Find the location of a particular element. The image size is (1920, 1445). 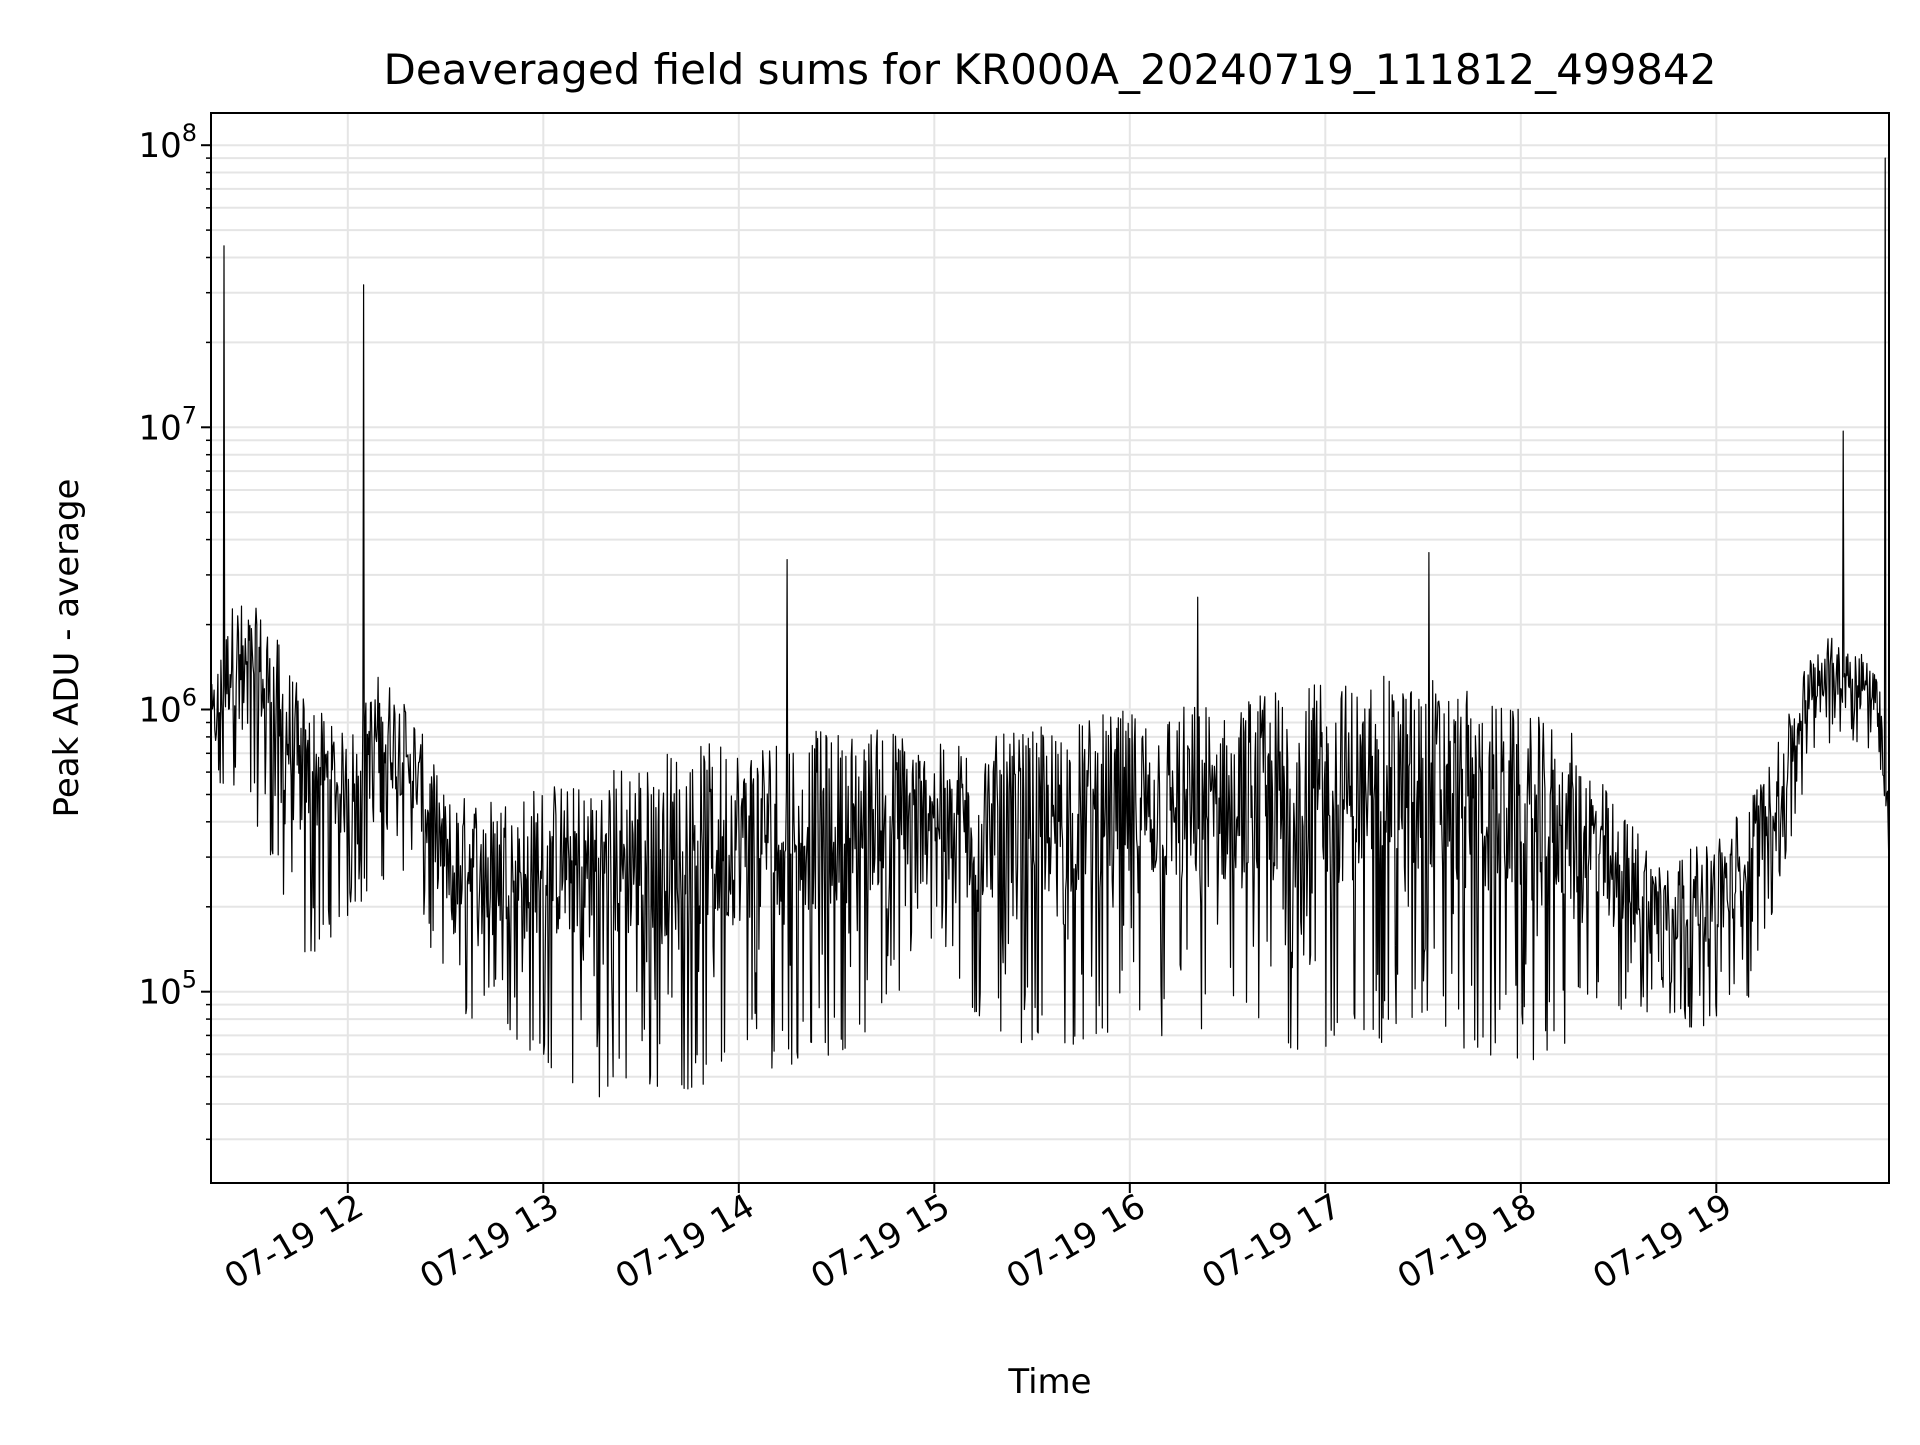

y-tick-label: 10⁷ is located at coordinates (167, 424).